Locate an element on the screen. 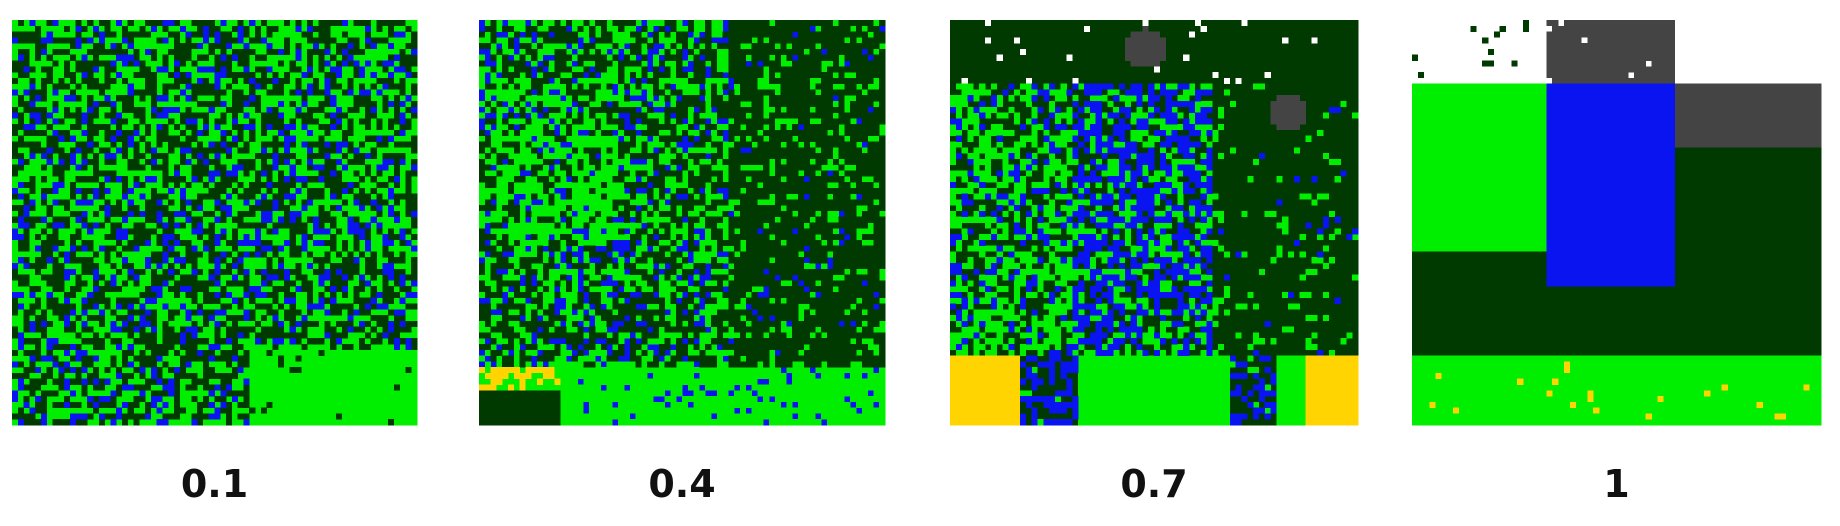  panel-label: 0.1 is located at coordinates (214, 484).